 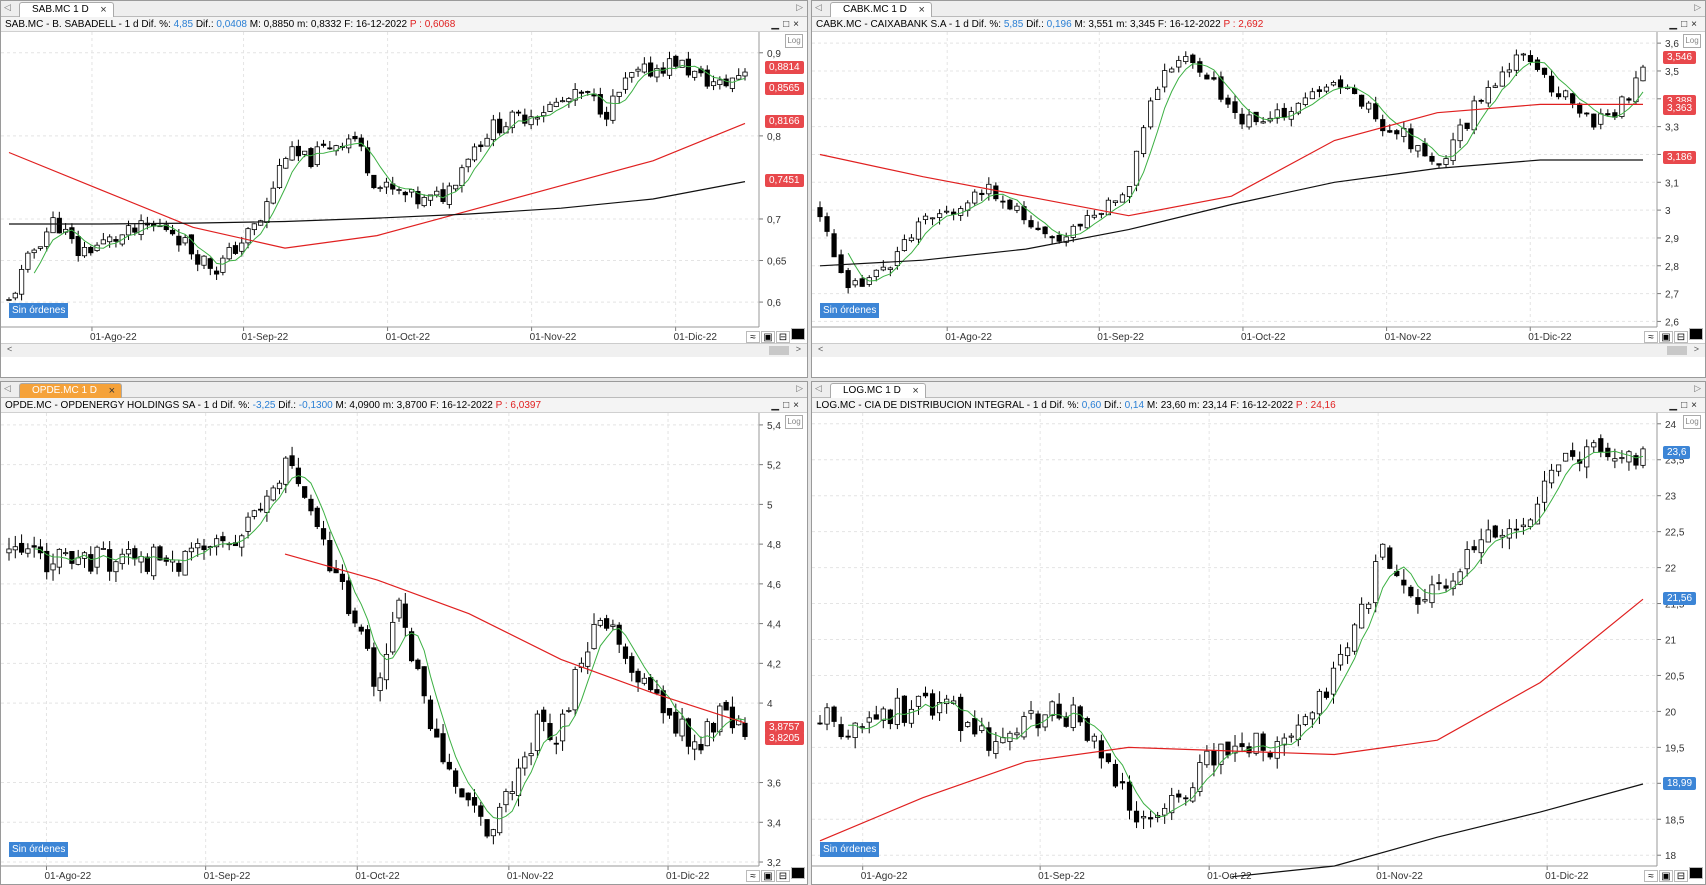 What do you see at coordinates (1013, 24) in the screenshot?
I see `change-percent: 5,85` at bounding box center [1013, 24].